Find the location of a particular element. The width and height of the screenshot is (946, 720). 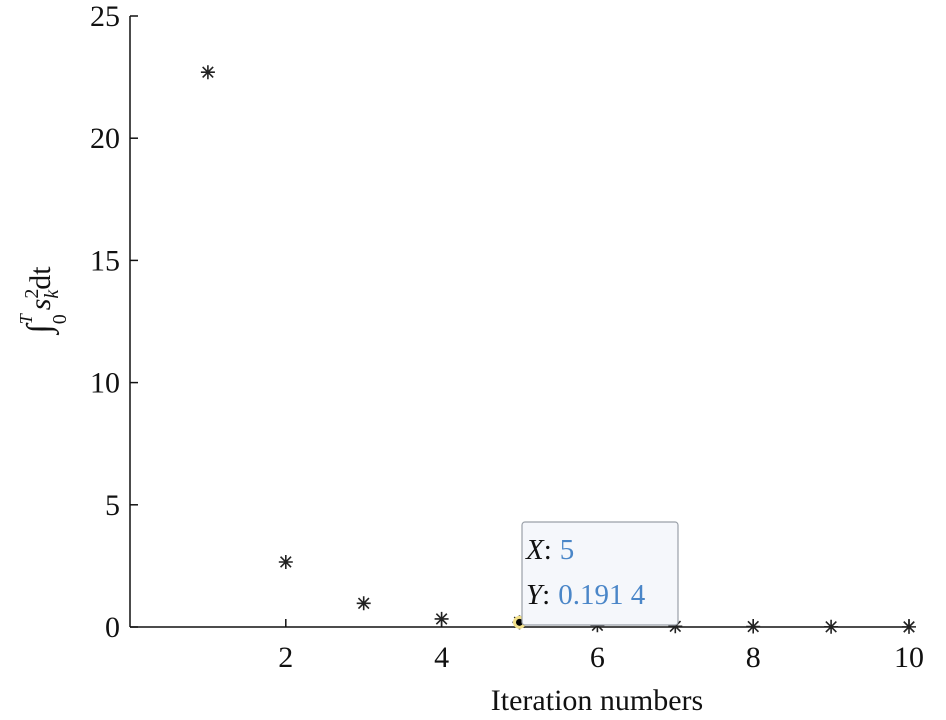

y-tick-label: 5 is located at coordinates (112, 505).